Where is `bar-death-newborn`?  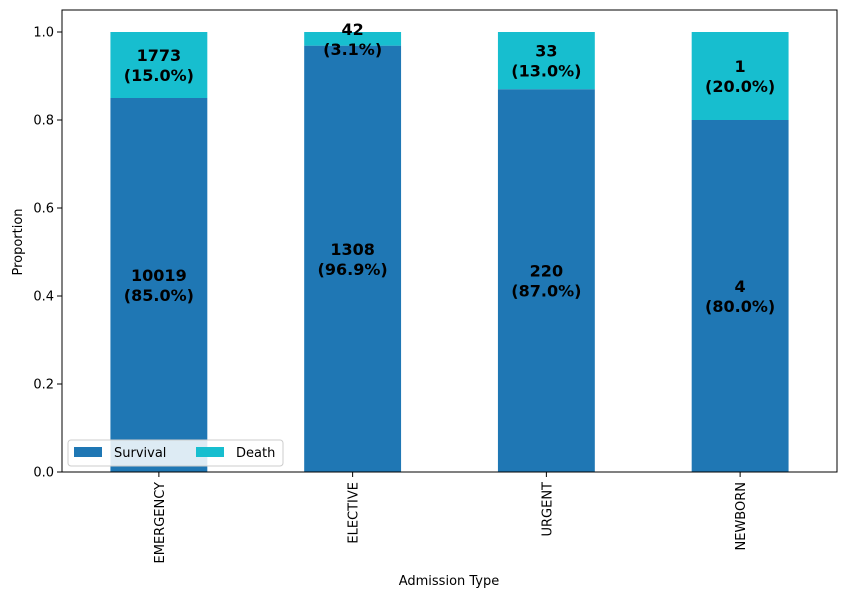
bar-death-newborn is located at coordinates (740, 76).